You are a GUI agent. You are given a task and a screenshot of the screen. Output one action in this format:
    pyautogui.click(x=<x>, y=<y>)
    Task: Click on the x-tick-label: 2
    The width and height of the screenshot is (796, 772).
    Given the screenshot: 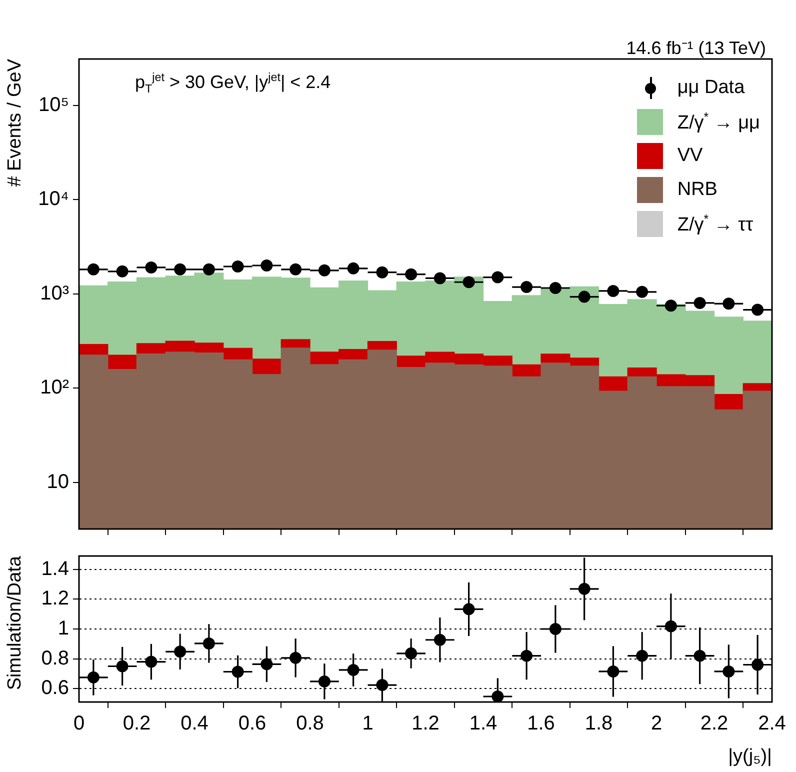 What is the action you would take?
    pyautogui.click(x=656, y=723)
    